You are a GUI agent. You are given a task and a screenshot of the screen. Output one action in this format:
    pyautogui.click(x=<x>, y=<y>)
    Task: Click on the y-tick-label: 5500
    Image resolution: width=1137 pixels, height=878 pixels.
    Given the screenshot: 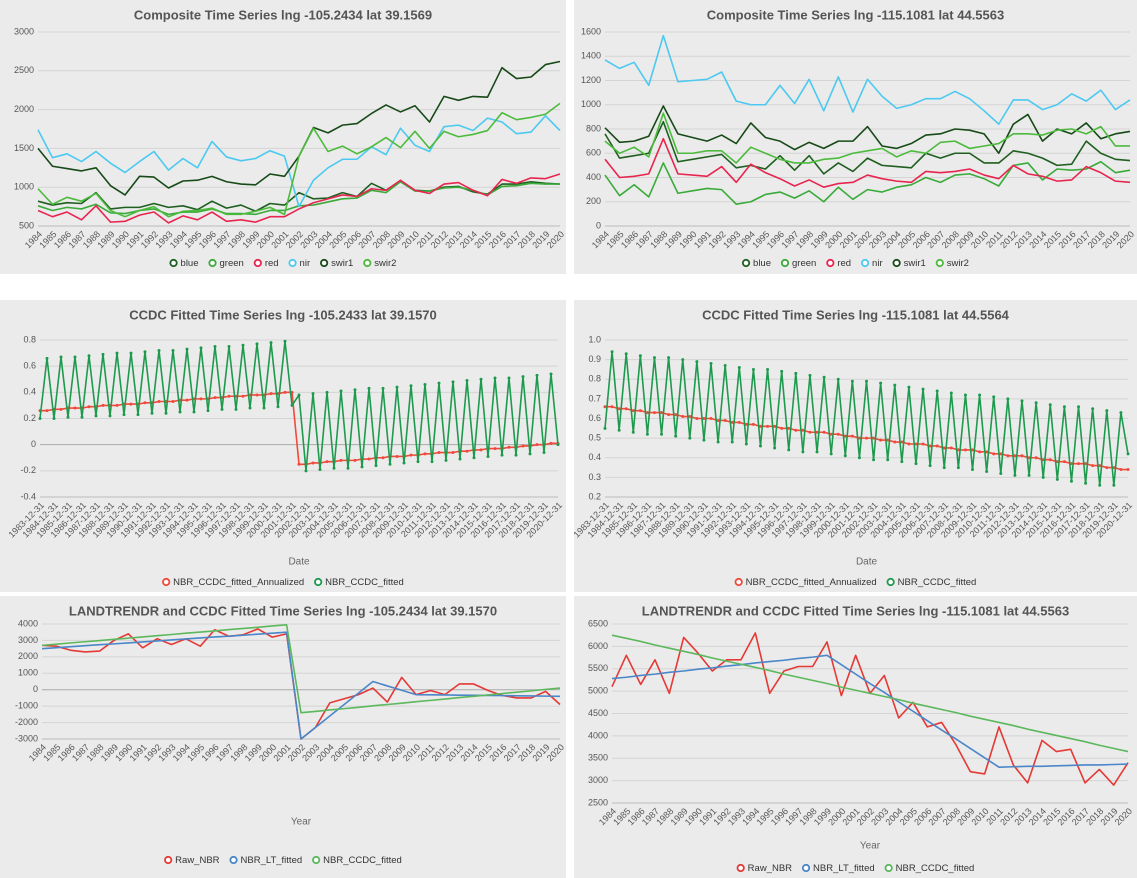 What is the action you would take?
    pyautogui.click(x=598, y=668)
    